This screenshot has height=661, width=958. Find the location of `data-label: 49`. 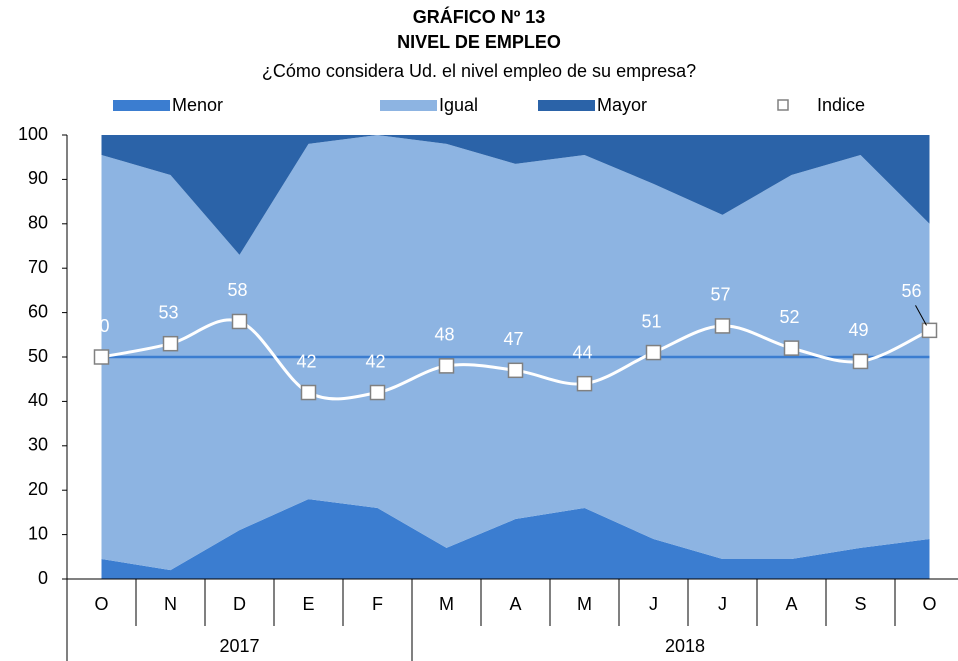

data-label: 49 is located at coordinates (858, 330).